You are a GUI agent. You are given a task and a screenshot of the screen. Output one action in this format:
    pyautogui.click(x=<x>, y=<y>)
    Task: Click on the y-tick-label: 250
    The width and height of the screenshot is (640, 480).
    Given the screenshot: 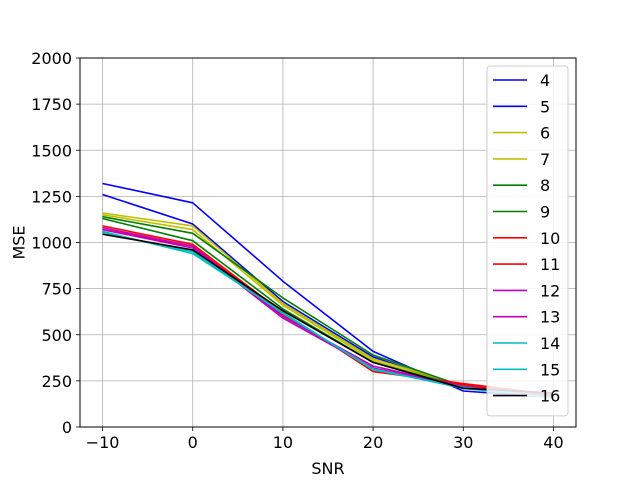 What is the action you would take?
    pyautogui.click(x=56, y=381)
    